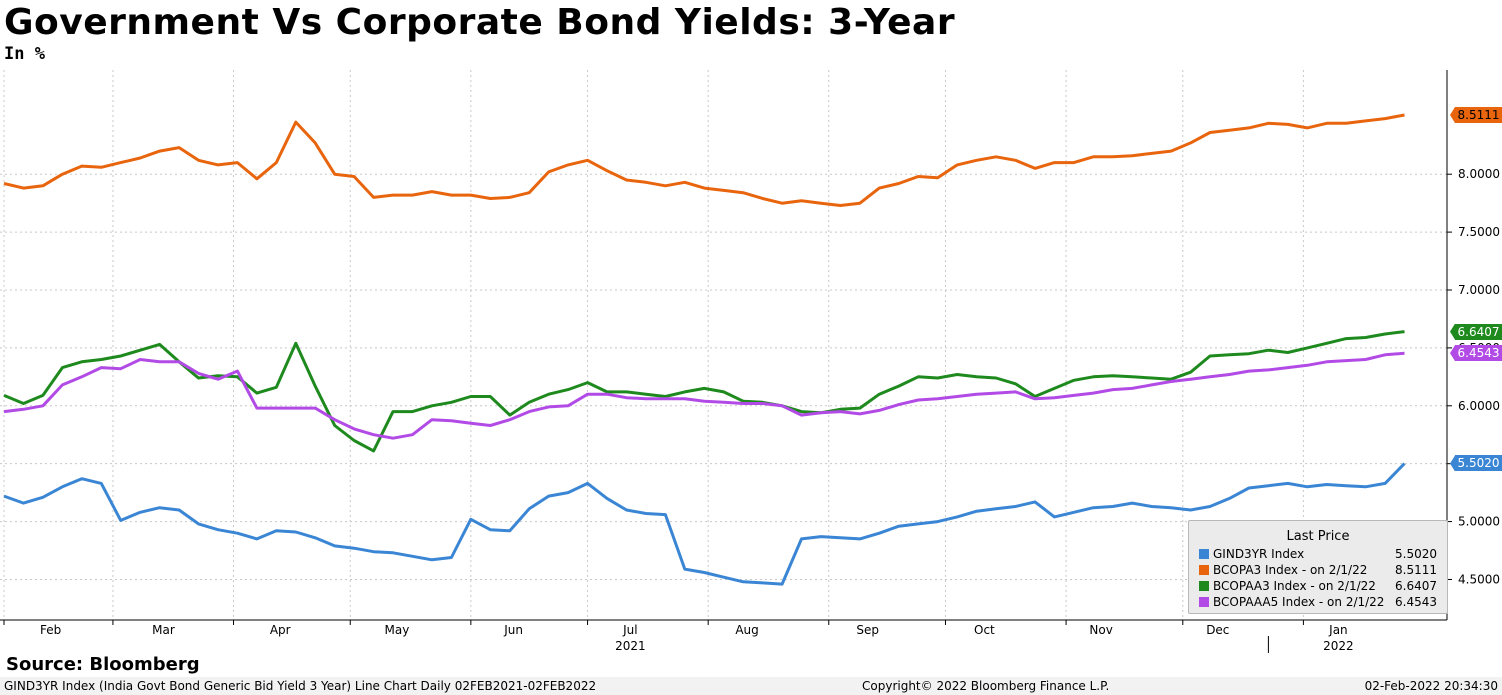 The image size is (1502, 695). Describe the element at coordinates (1338, 630) in the screenshot. I see `x-tick-label: Jan` at that location.